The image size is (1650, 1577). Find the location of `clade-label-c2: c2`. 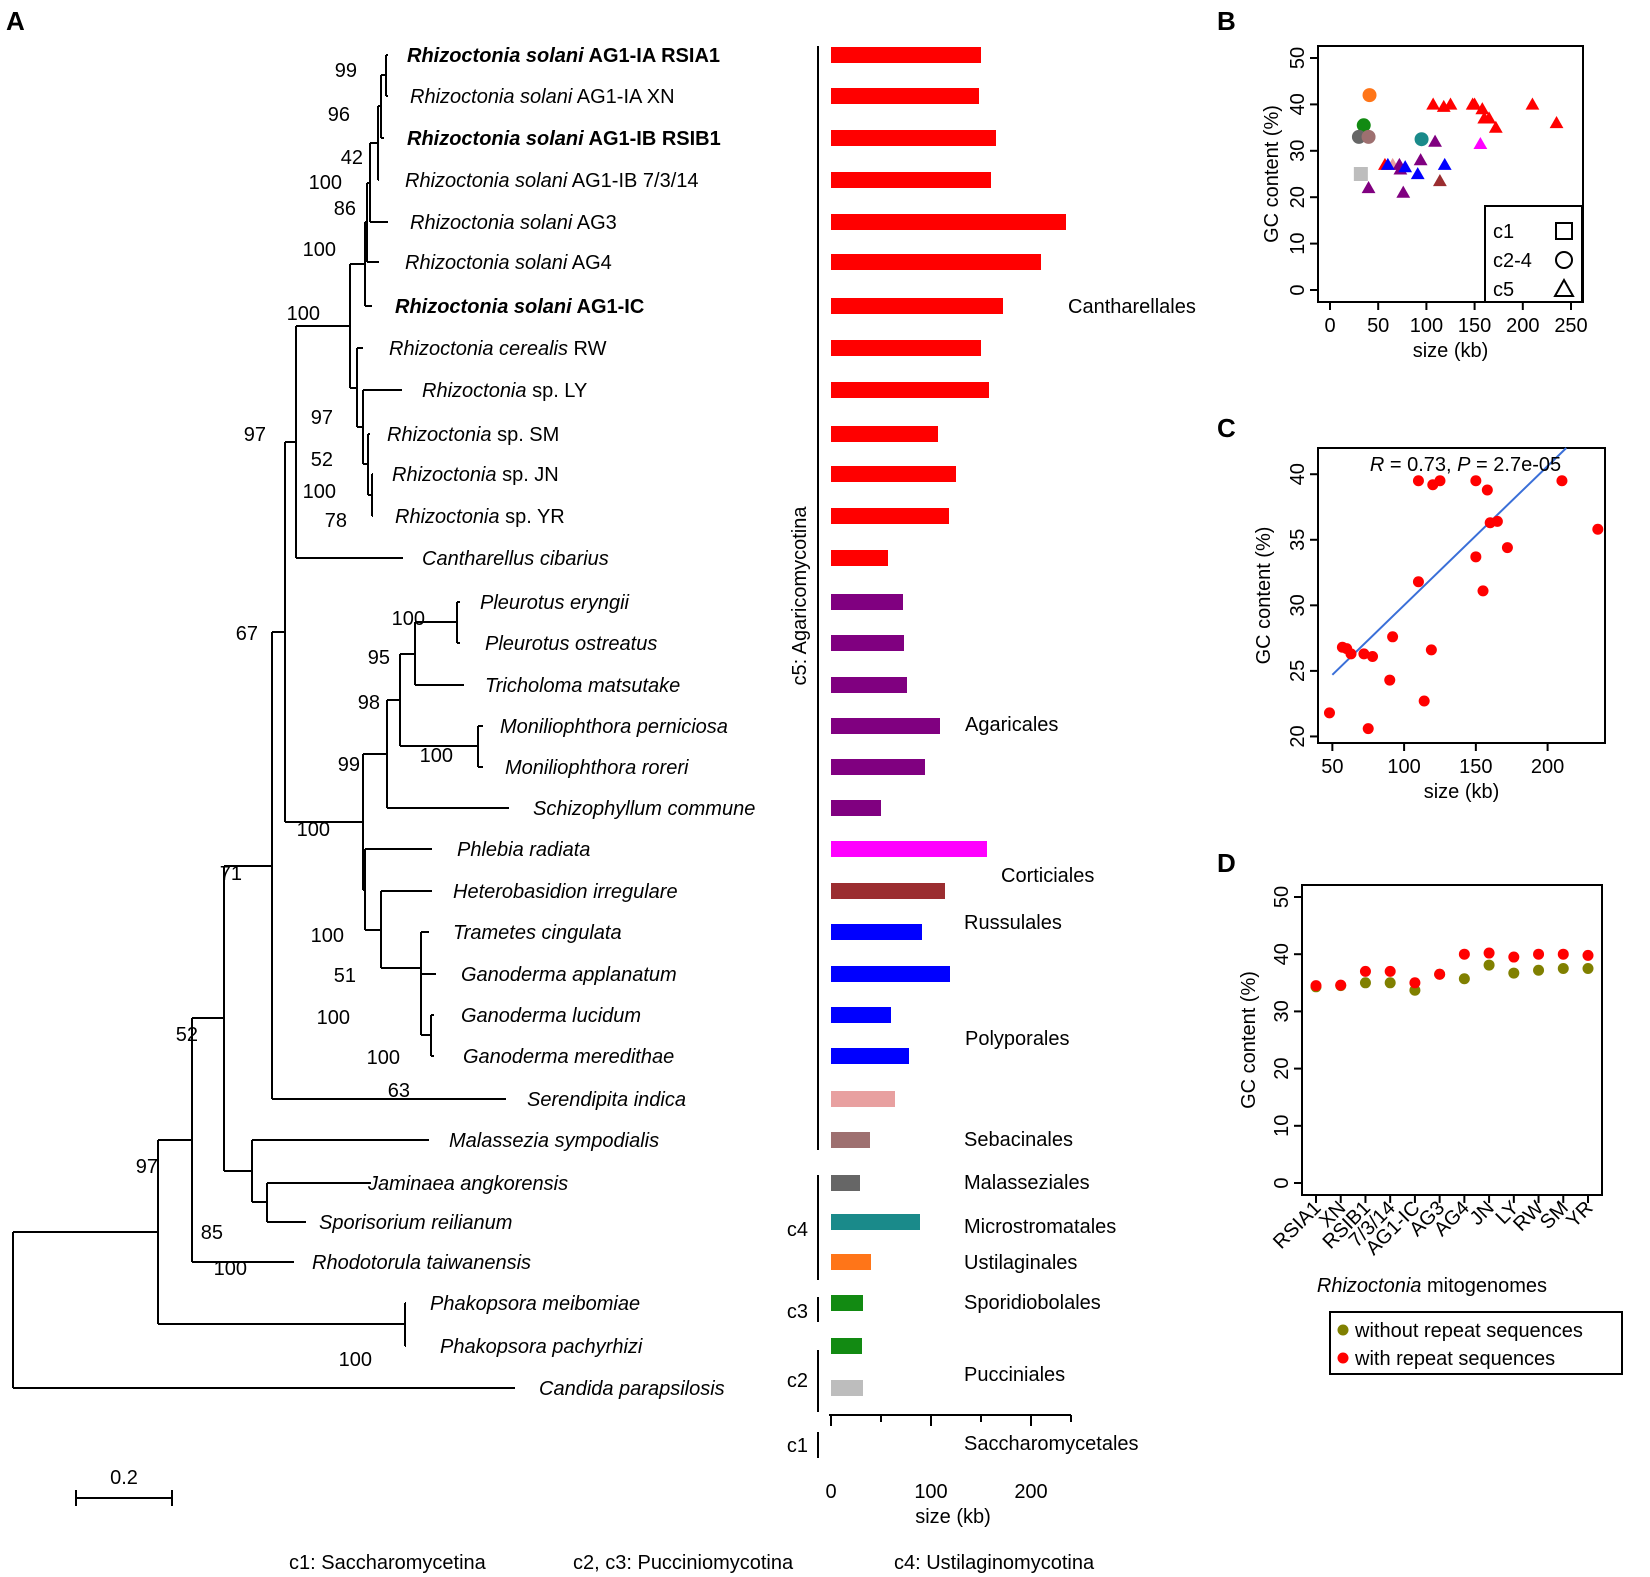

clade-label-c2: c2 is located at coordinates (797, 1381).